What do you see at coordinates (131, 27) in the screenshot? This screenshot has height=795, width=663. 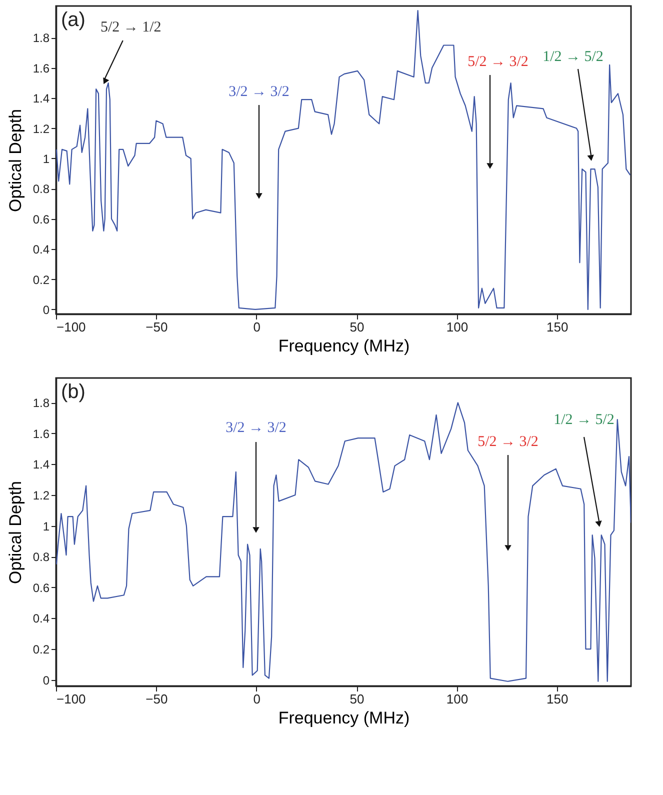 I see `annotation: 5/2 → 1/2` at bounding box center [131, 27].